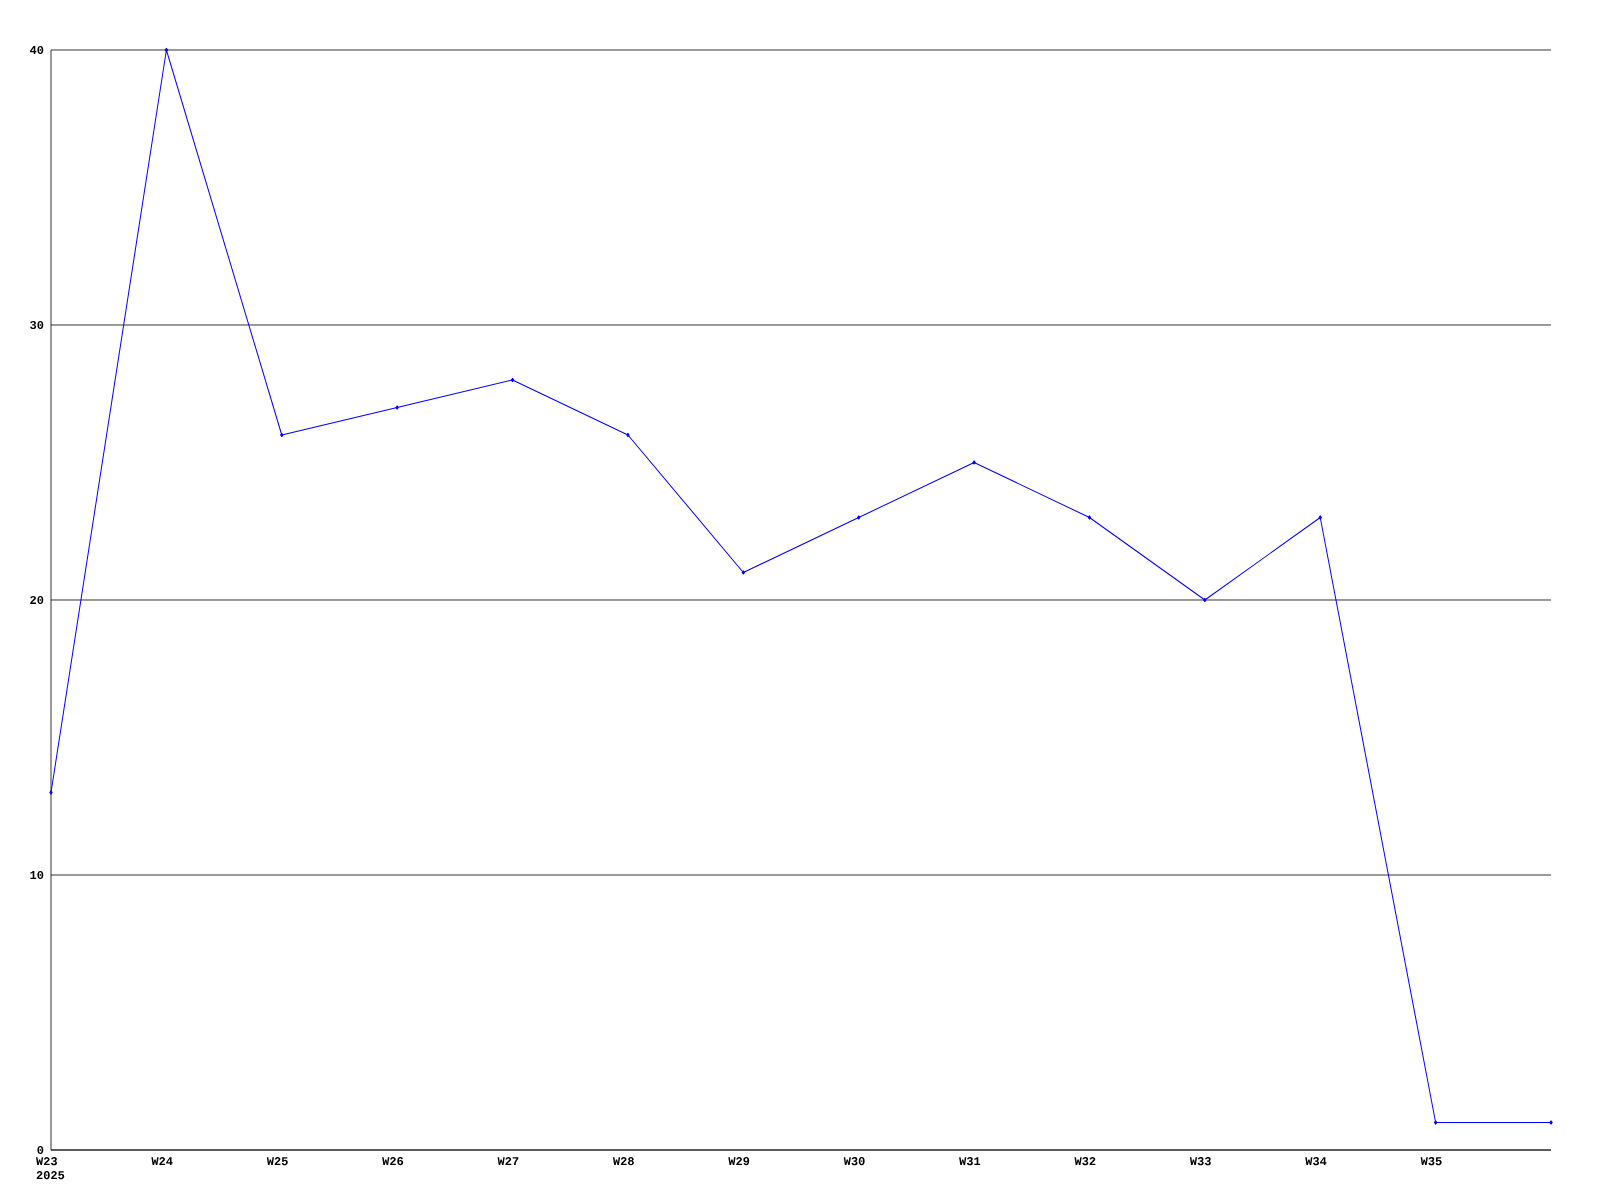 The width and height of the screenshot is (1600, 1200). I want to click on x-tick-label: W28, so click(623, 1161).